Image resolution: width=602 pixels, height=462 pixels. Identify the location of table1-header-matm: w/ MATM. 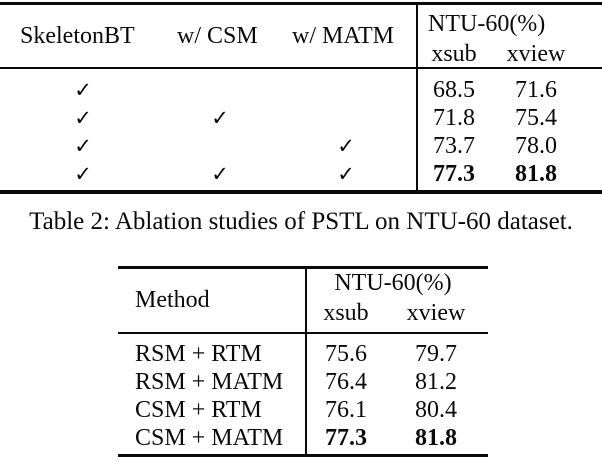
(343, 36).